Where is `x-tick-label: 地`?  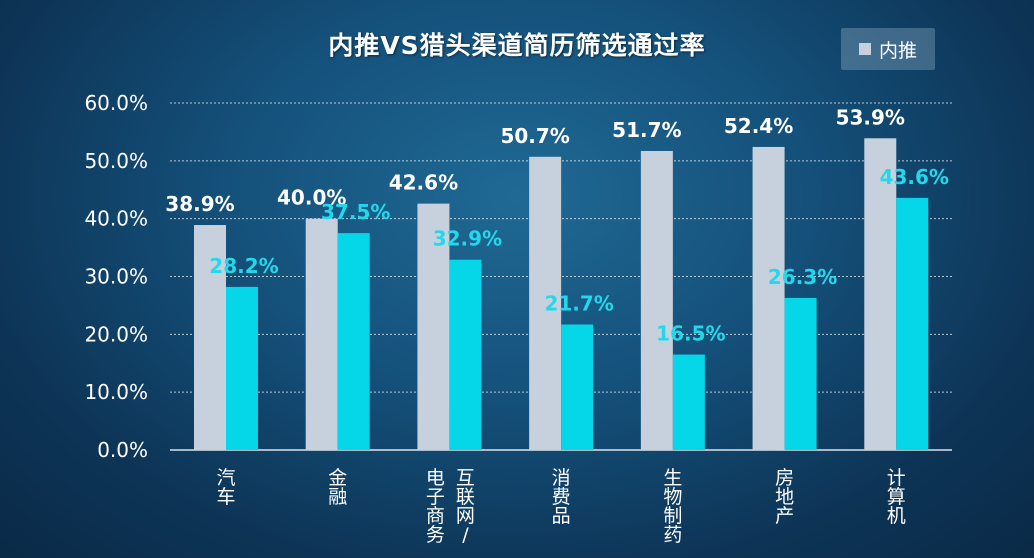 x-tick-label: 地 is located at coordinates (784, 497).